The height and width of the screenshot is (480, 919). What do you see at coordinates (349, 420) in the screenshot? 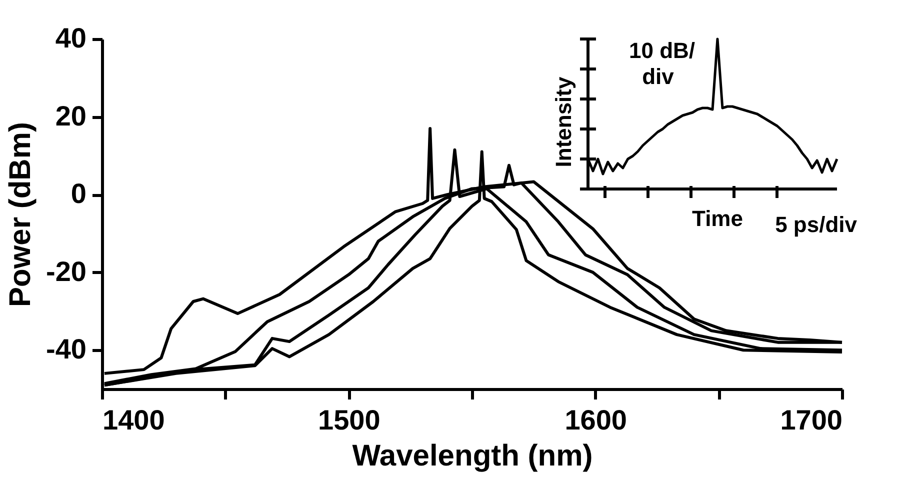
I see `x-tick-label: 1500` at bounding box center [349, 420].